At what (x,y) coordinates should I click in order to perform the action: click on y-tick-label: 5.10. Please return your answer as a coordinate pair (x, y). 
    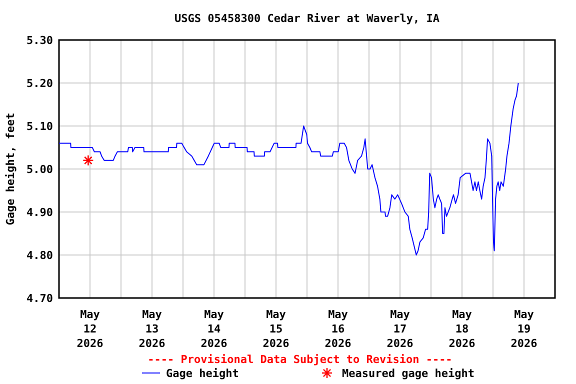
    Looking at the image, I should click on (39, 126).